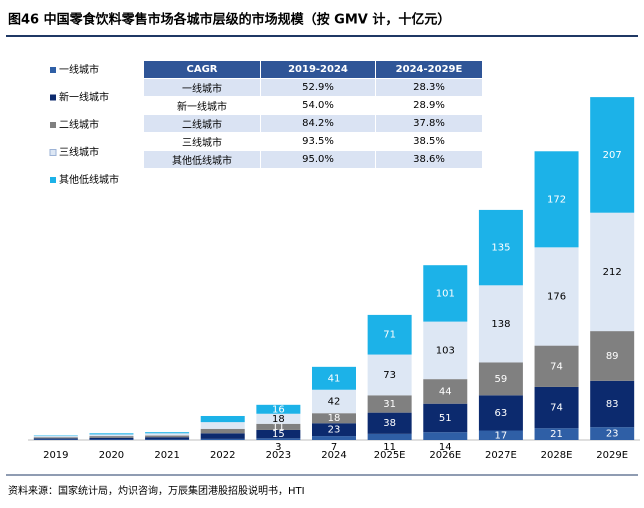 This screenshot has height=508, width=644. I want to click on data-label: 31, so click(389, 404).